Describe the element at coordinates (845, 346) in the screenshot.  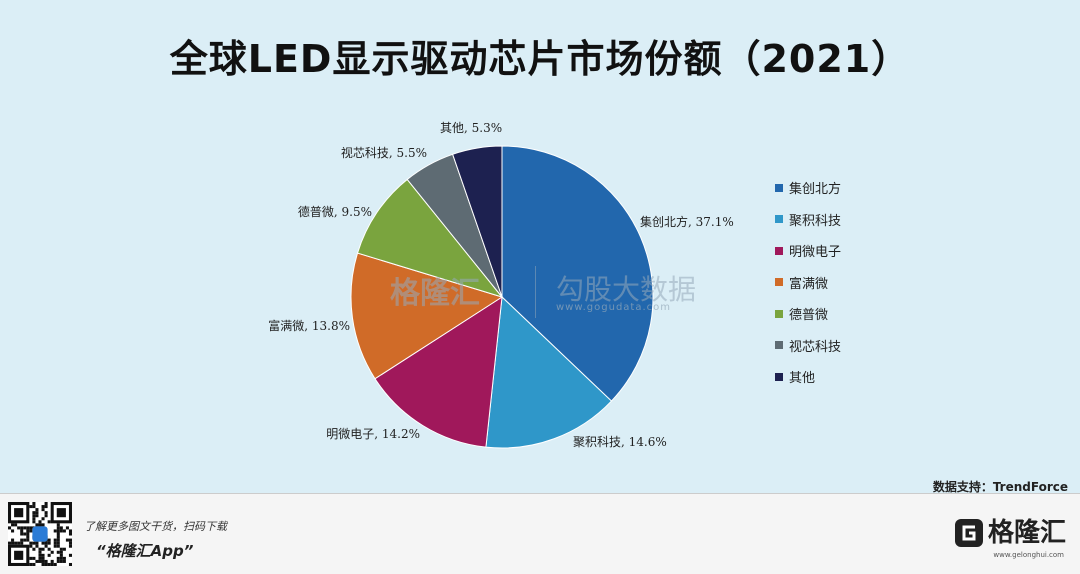
I see `legend-item: 视芯科技` at that location.